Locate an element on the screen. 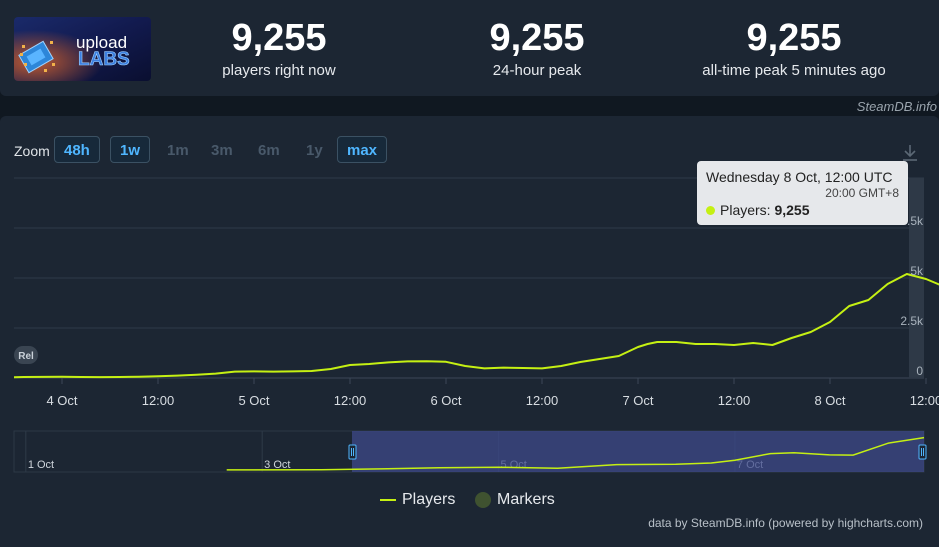 This screenshot has height=547, width=939. navigator-left-handle is located at coordinates (352, 452).